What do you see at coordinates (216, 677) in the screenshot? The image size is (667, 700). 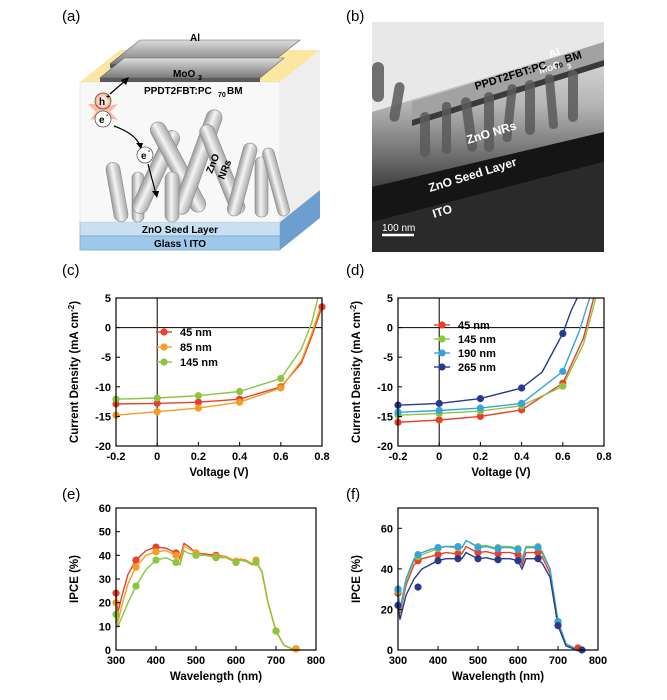 I see `x-axis-label-e: Wavelength (nm)` at bounding box center [216, 677].